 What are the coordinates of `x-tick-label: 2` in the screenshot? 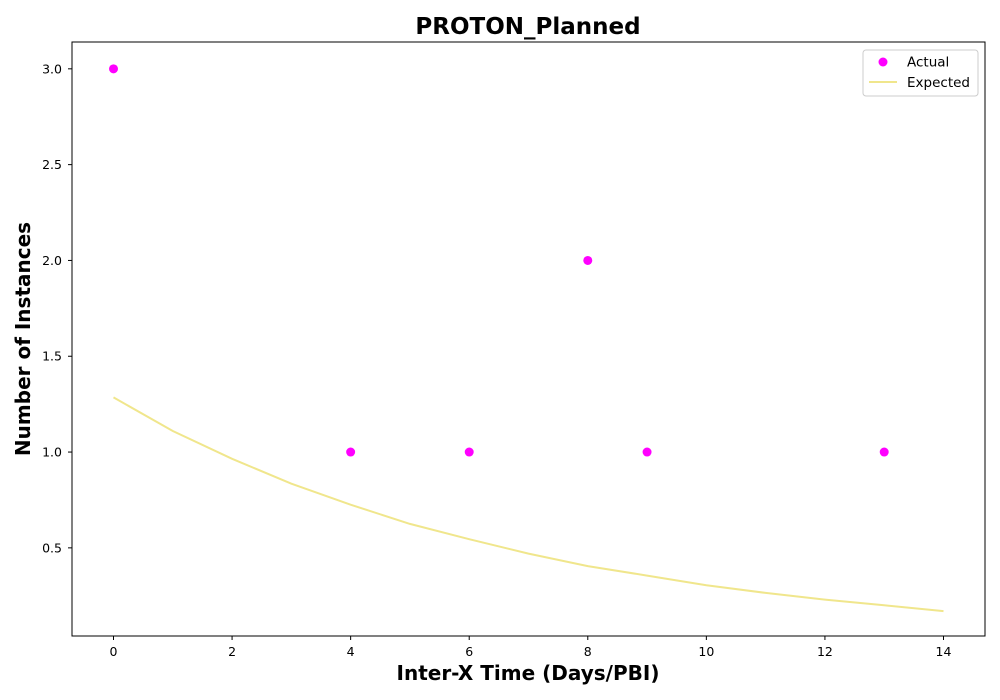 It's located at (232, 651).